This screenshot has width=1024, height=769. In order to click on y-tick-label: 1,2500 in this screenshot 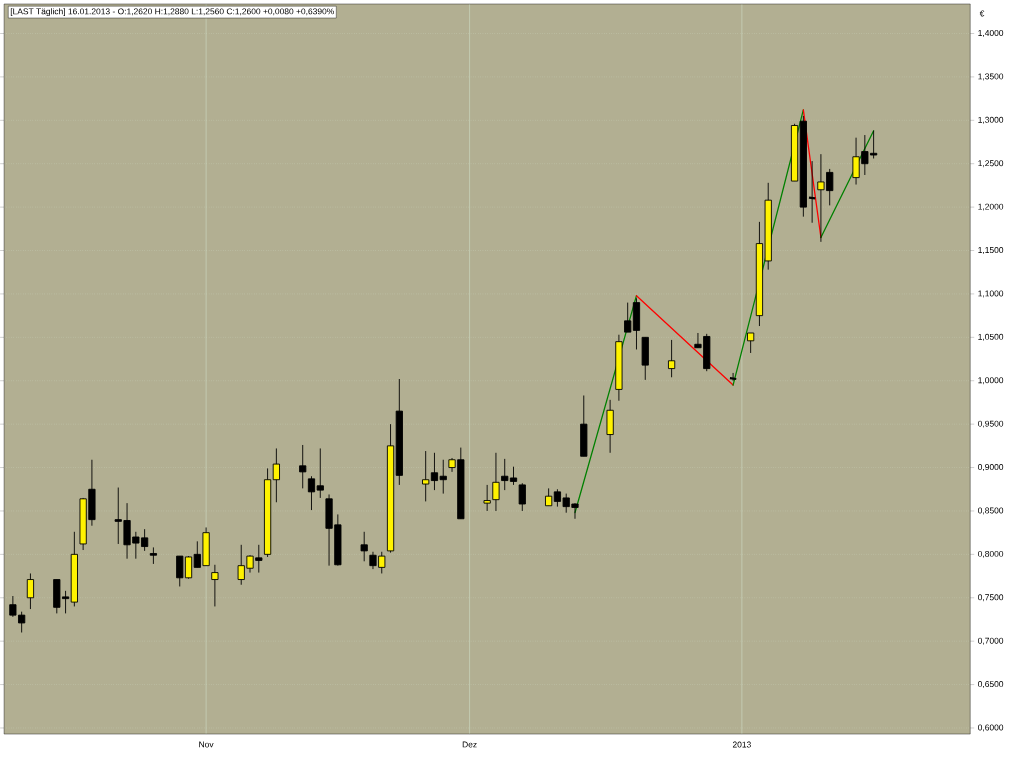, I will do `click(991, 164)`.